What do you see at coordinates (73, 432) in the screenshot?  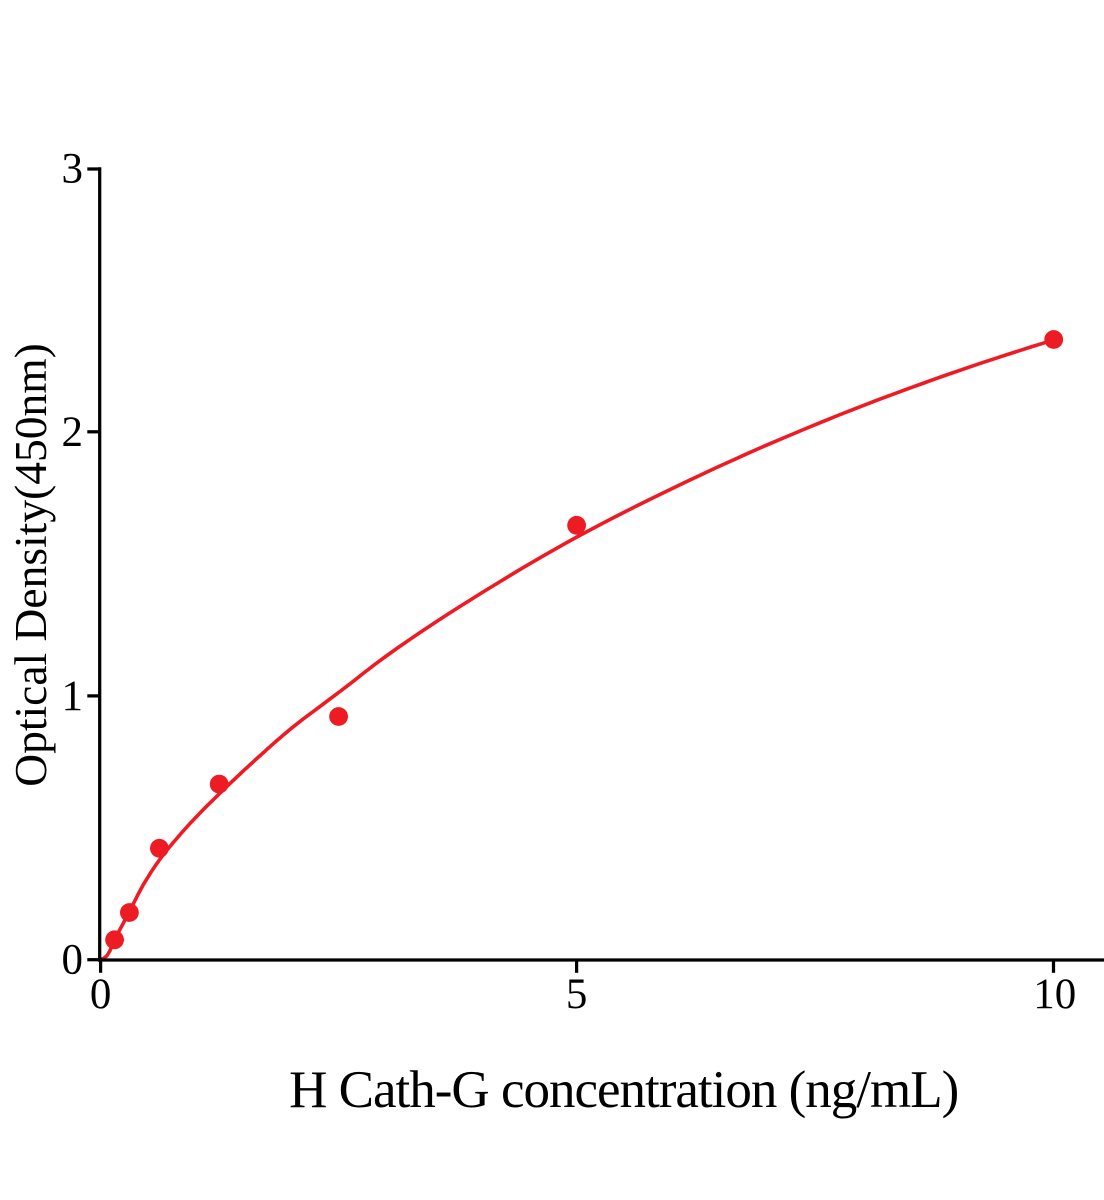 I see `svg-text: 2` at bounding box center [73, 432].